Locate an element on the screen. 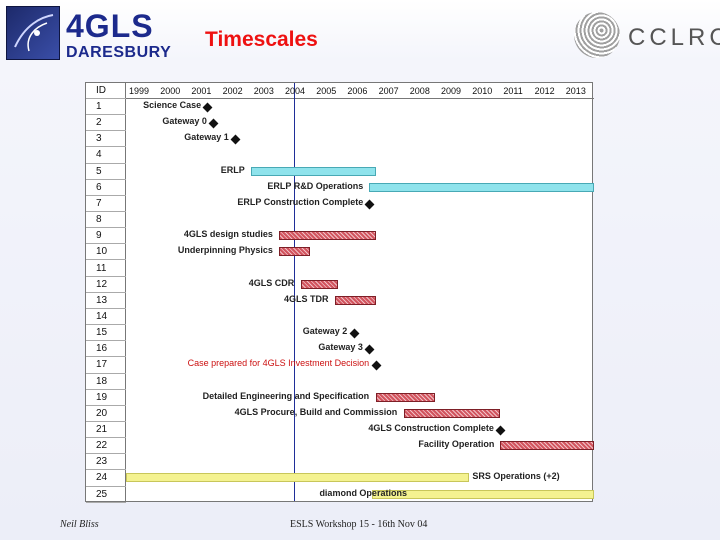 The image size is (720, 540). row-id: 17 is located at coordinates (106, 365).